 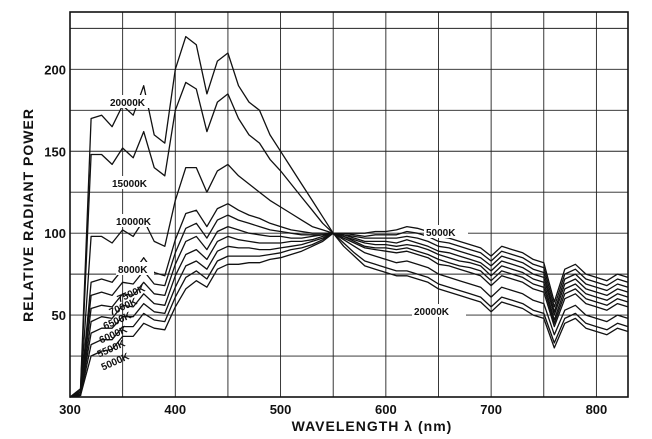 I want to click on label-bg-15000k, so click(x=132, y=182).